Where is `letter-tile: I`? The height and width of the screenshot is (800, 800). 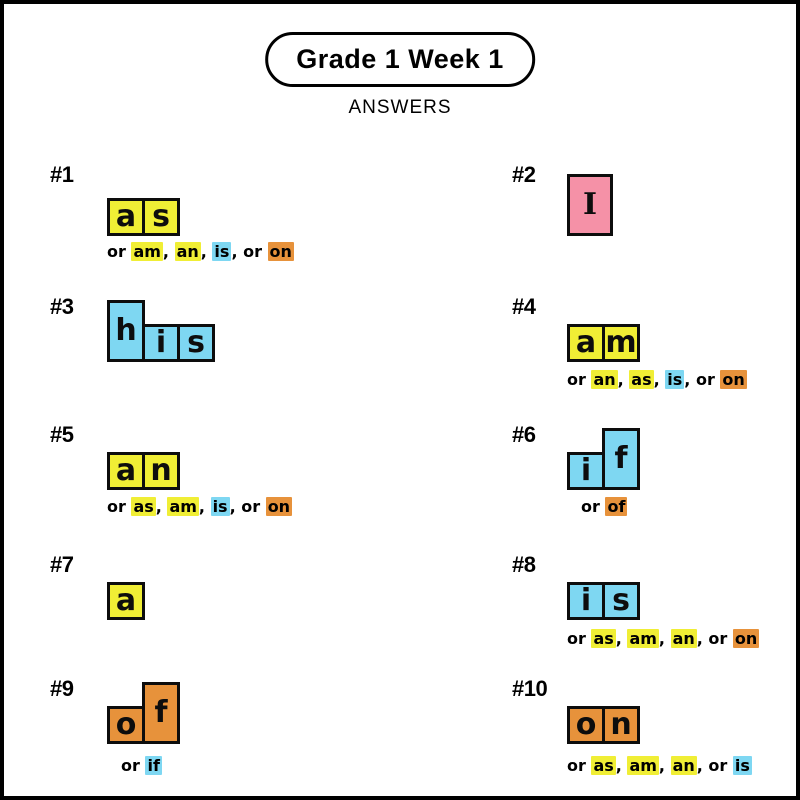
letter-tile: I is located at coordinates (590, 205).